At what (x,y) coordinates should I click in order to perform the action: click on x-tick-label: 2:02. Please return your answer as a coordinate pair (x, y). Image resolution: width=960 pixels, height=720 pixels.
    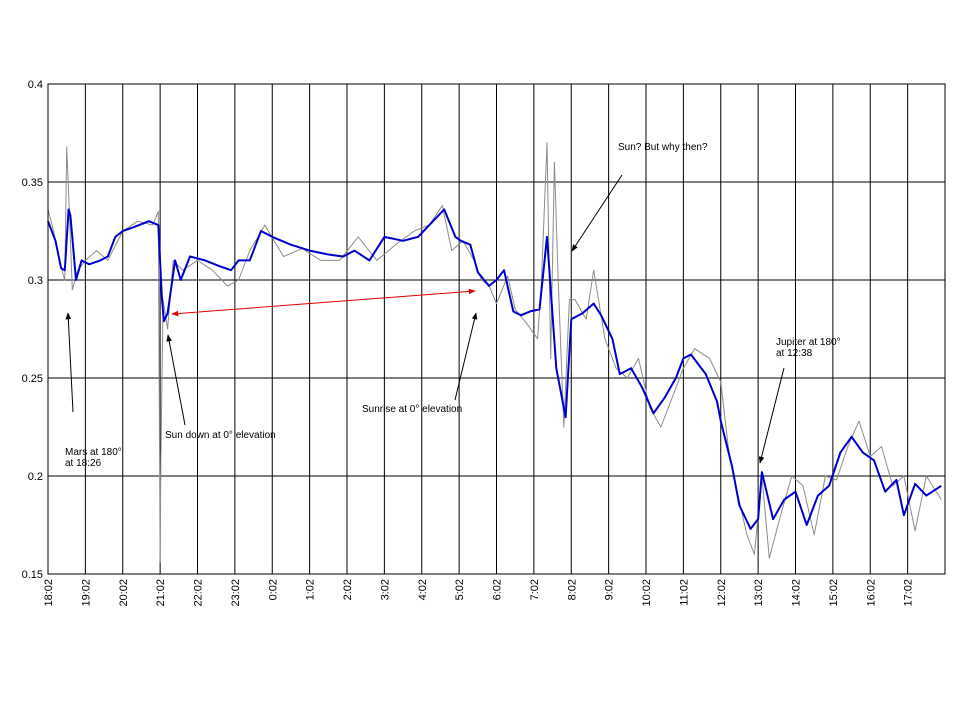
    Looking at the image, I should click on (348, 589).